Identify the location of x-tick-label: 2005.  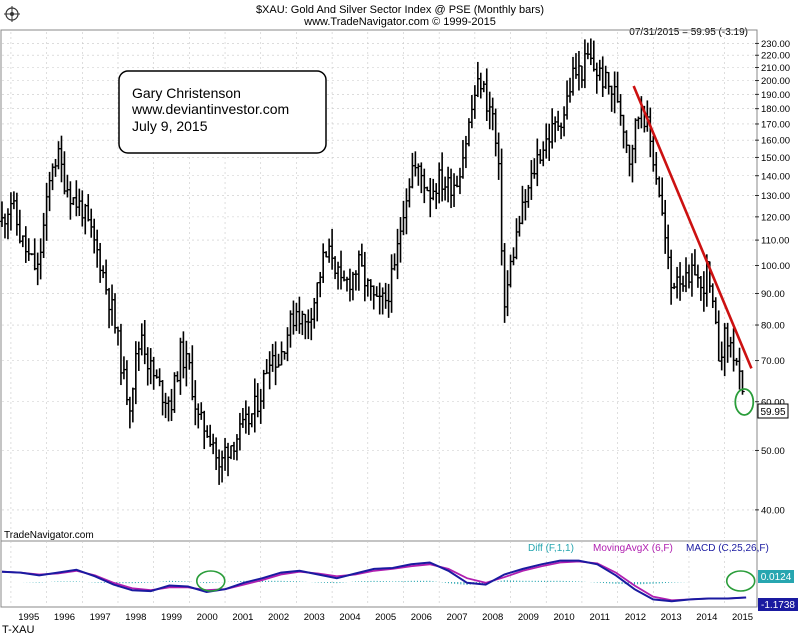
(385, 617).